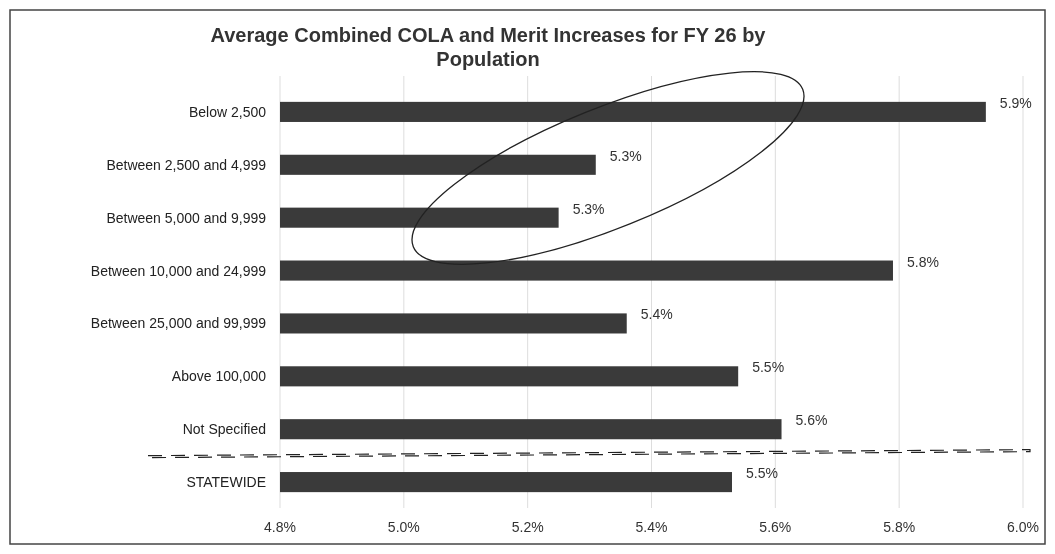  What do you see at coordinates (656, 314) in the screenshot?
I see `data-label: 5.4%` at bounding box center [656, 314].